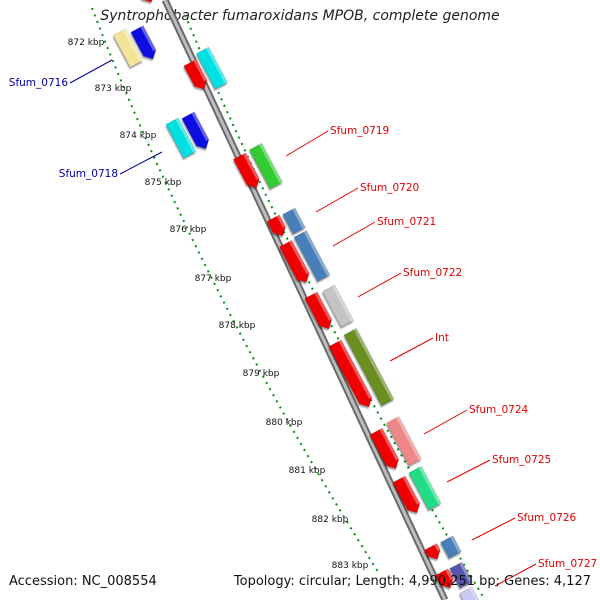 The height and width of the screenshot is (600, 600). Describe the element at coordinates (307, 471) in the screenshot. I see `tick-label: 881 kbp` at that location.